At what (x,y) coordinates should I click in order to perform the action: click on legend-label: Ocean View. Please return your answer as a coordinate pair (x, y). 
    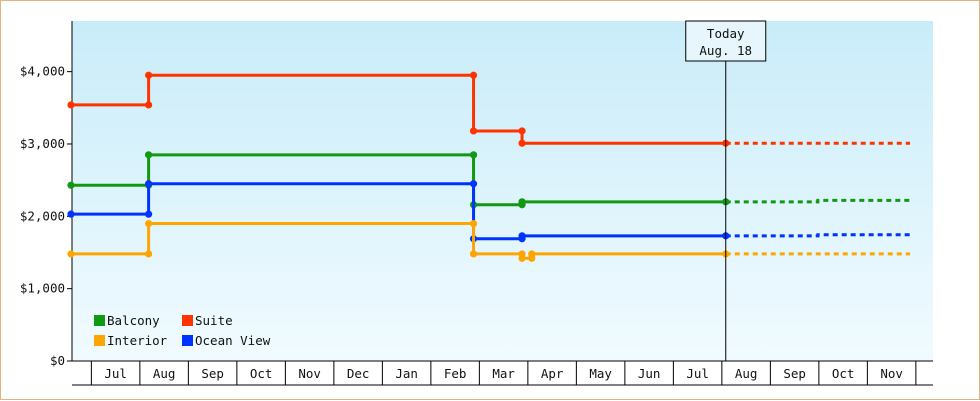
    Looking at the image, I should click on (233, 340).